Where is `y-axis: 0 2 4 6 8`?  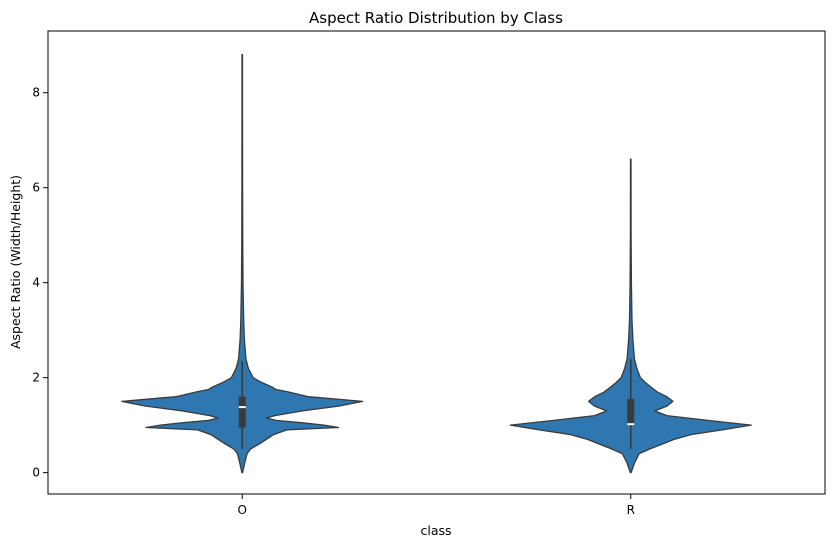 y-axis: 0 2 4 6 8 is located at coordinates (40, 283).